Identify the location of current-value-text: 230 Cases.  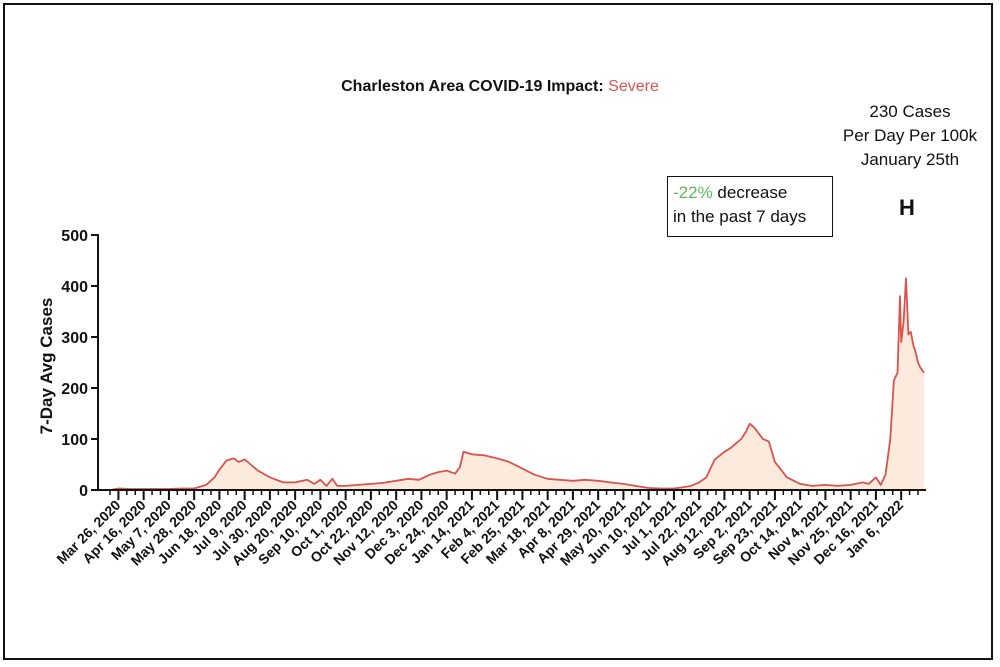
(910, 111).